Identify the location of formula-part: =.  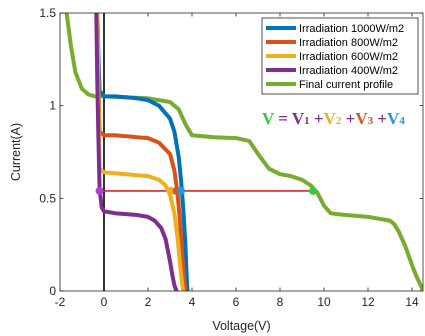
(283, 118).